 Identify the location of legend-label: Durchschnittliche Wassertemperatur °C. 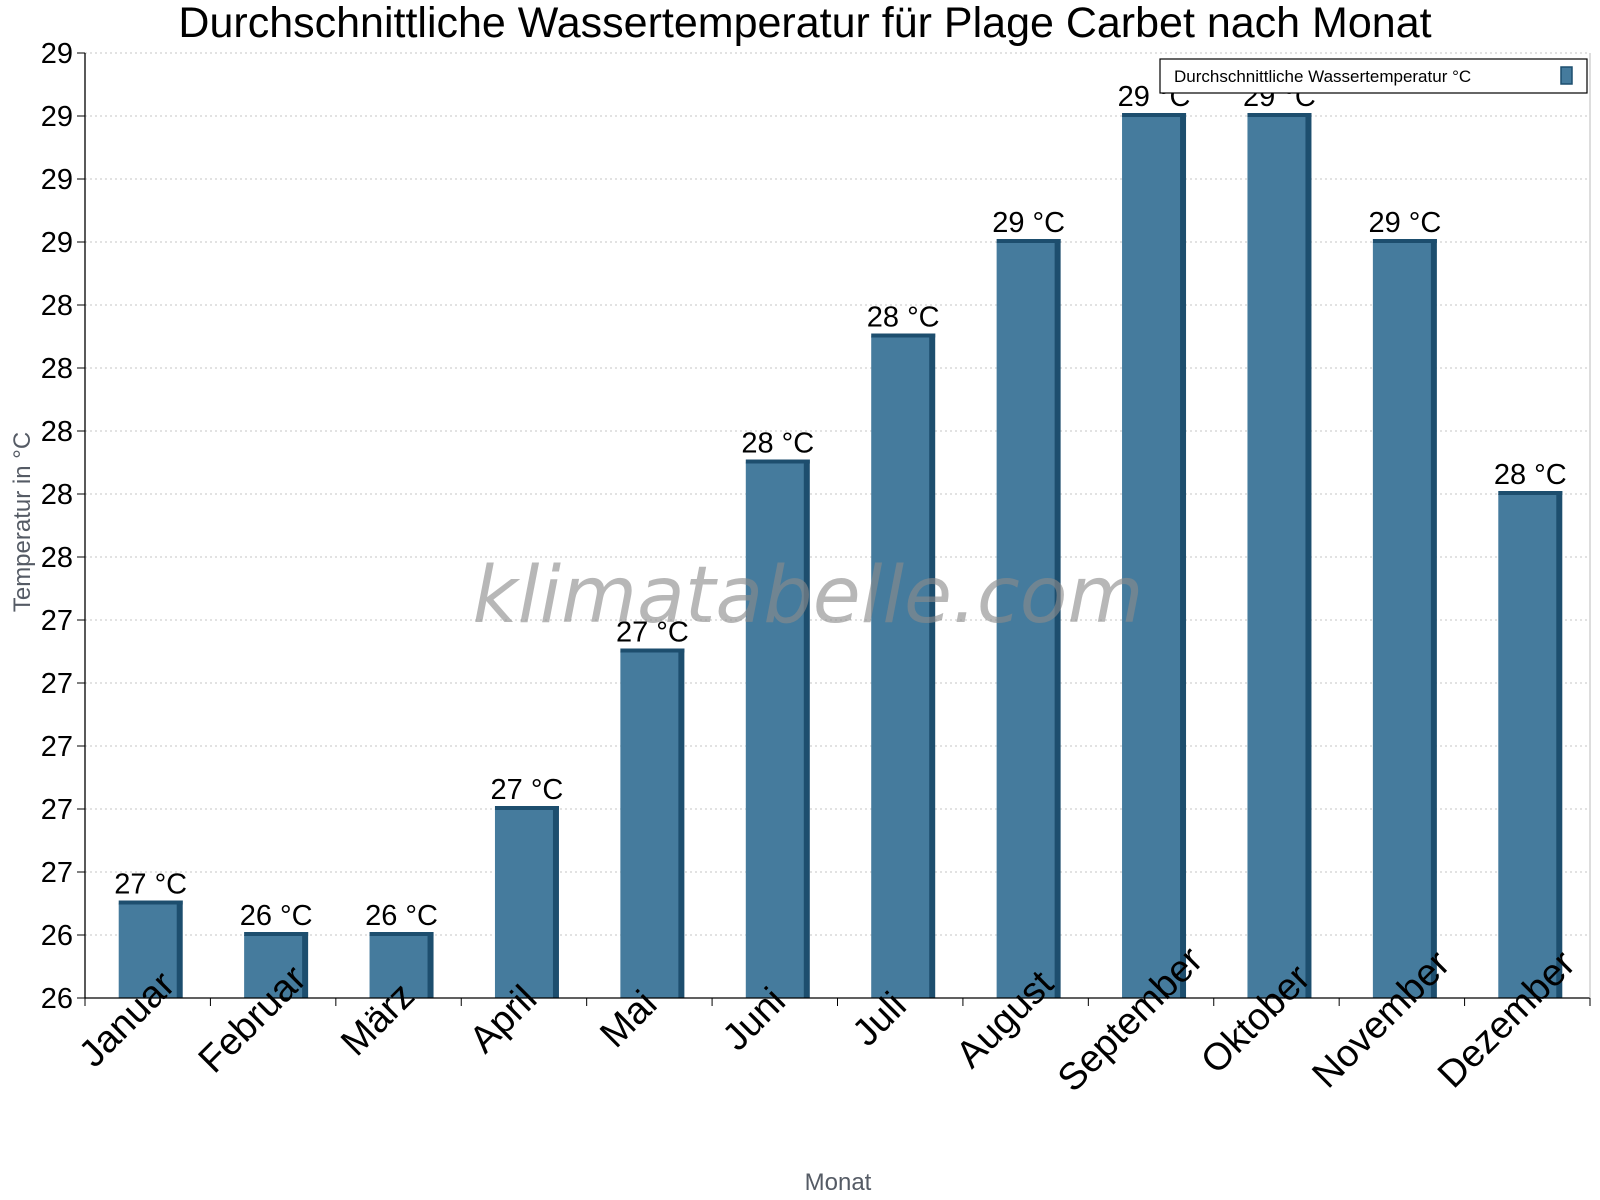
(1322, 76).